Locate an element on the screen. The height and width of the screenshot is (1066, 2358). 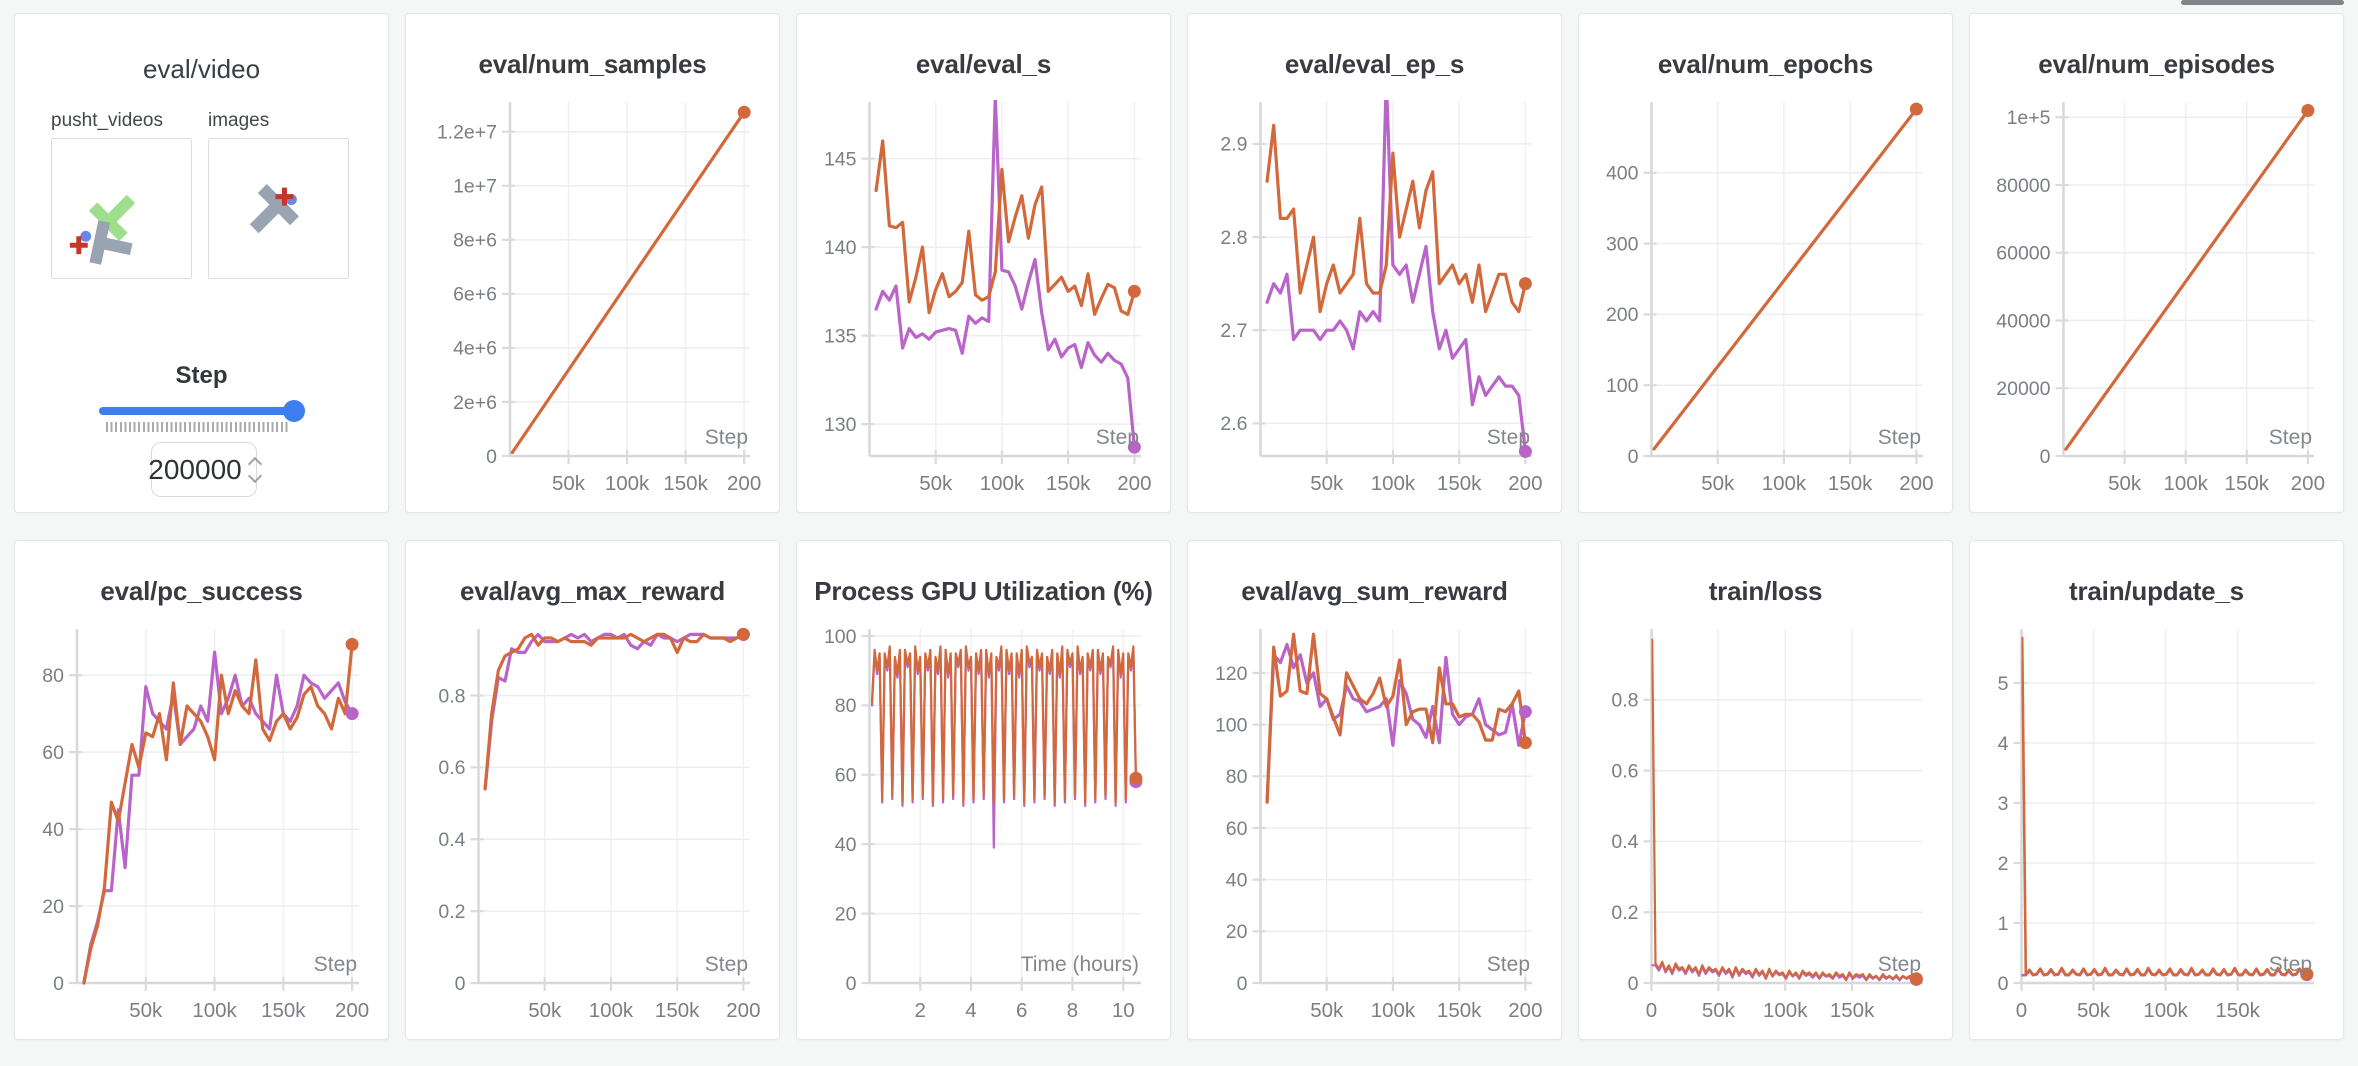
step-input: 200000 is located at coordinates (205, 469).